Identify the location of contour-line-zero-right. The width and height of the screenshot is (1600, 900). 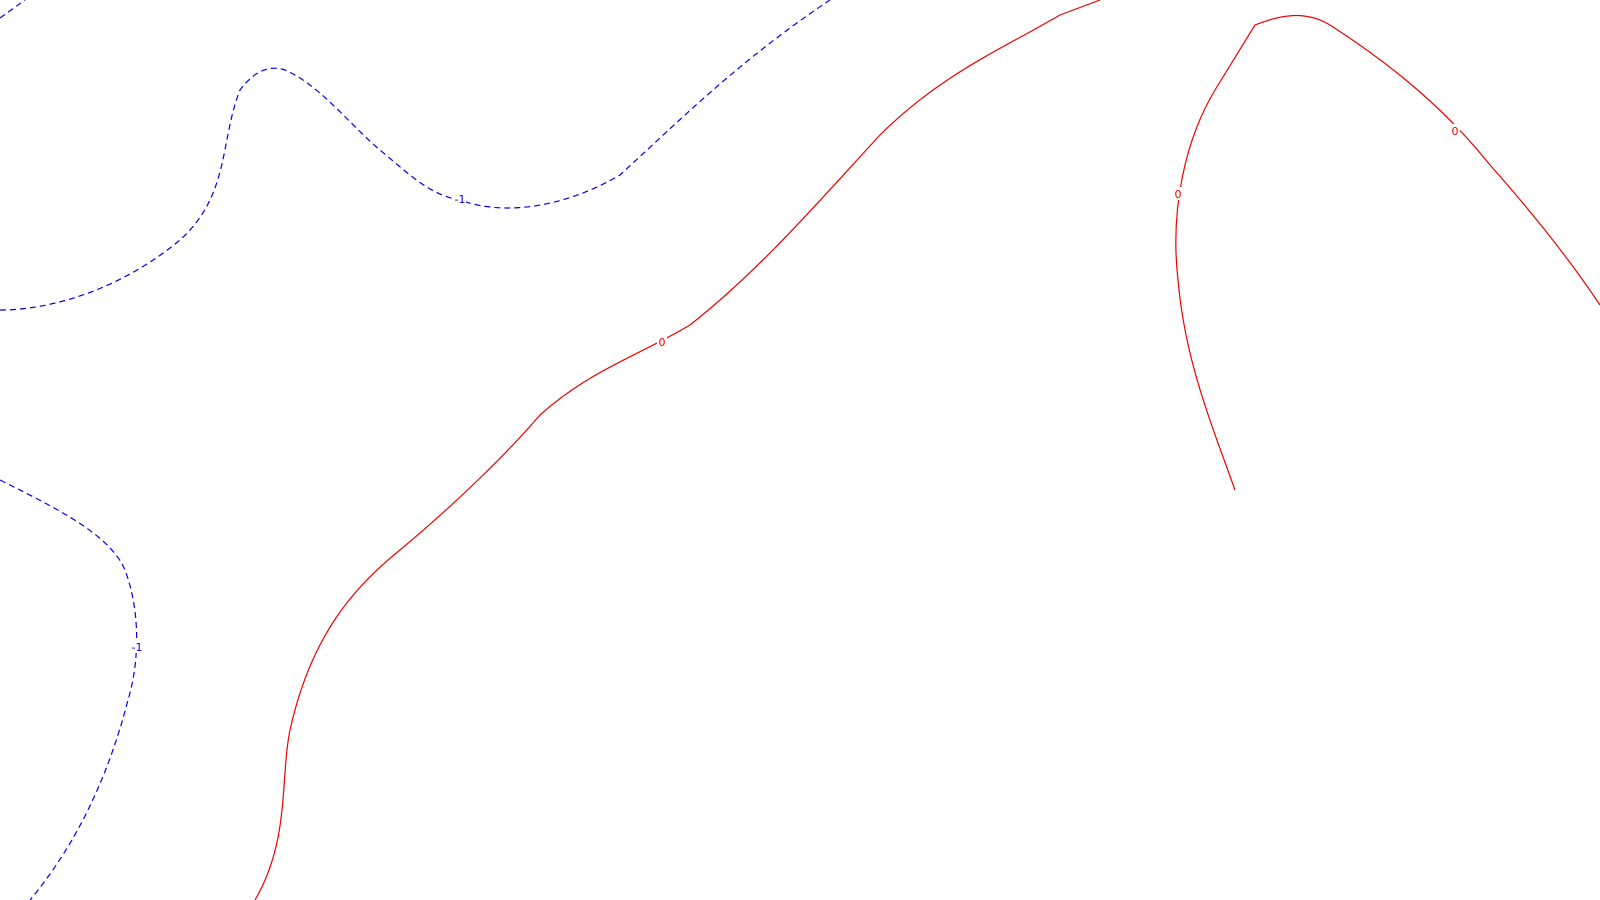
(1387, 253).